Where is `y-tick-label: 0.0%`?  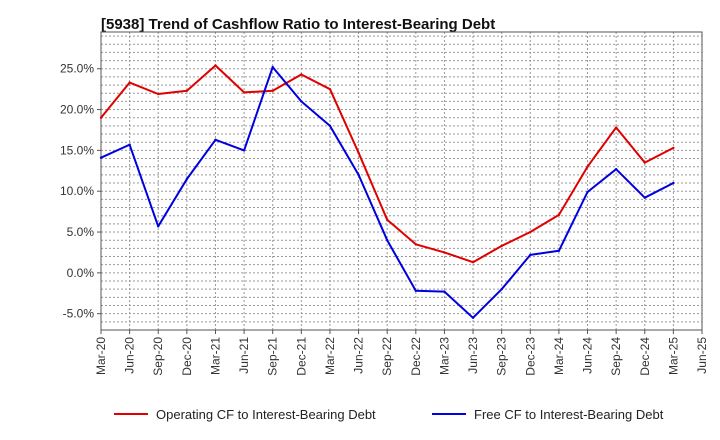 y-tick-label: 0.0% is located at coordinates (81, 273).